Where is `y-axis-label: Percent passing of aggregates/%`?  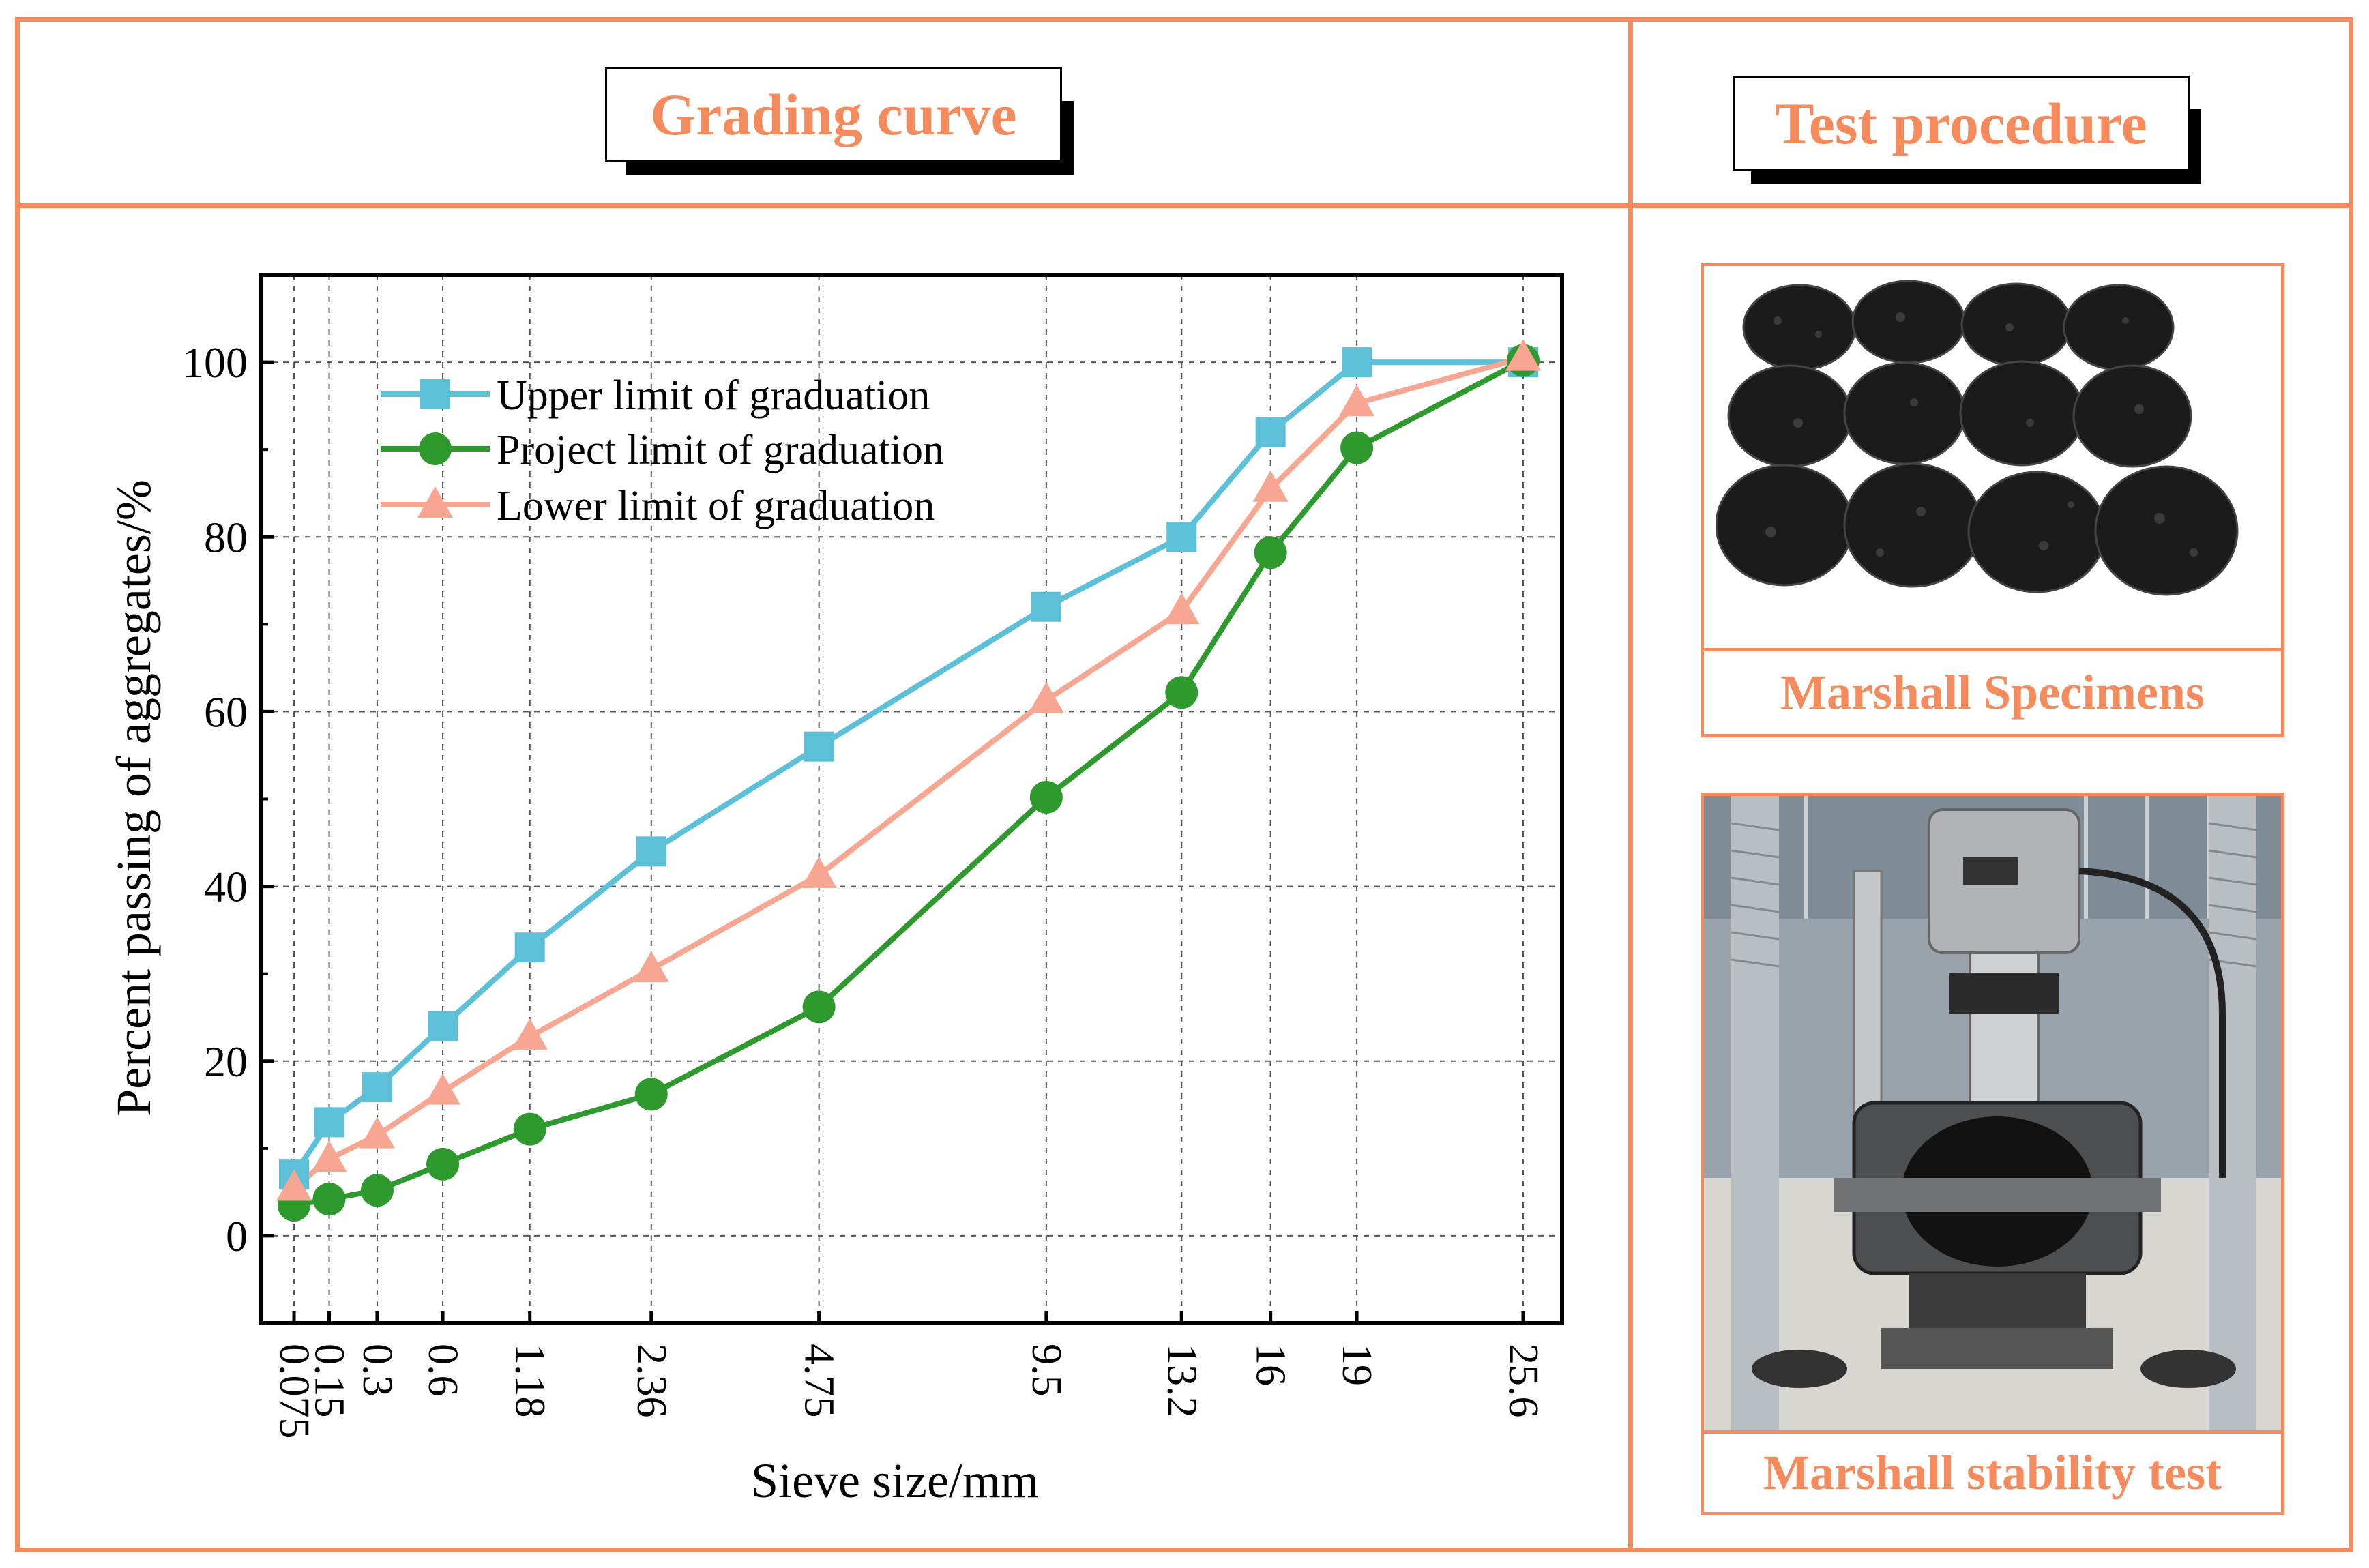 y-axis-label: Percent passing of aggregates/% is located at coordinates (133, 797).